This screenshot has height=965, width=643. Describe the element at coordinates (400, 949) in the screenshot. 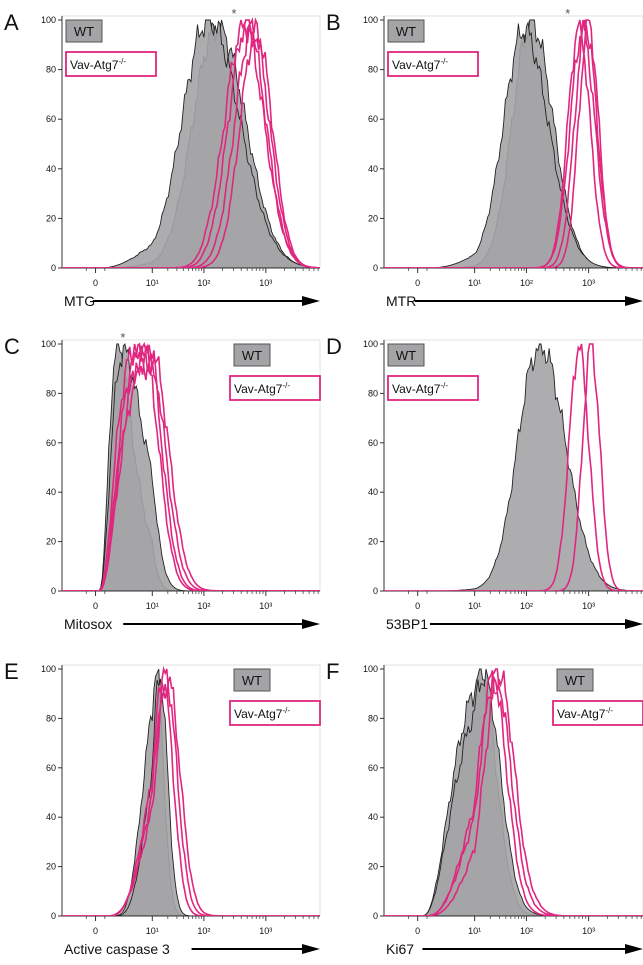

I see `x-axis-label: Ki67` at that location.